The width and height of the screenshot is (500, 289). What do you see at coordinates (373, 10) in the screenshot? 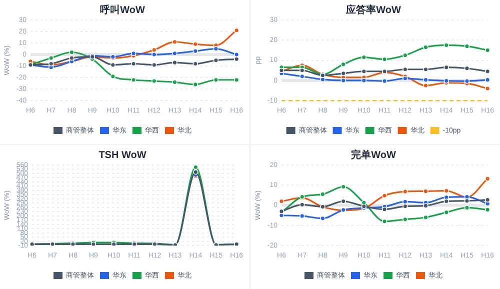
I see `chart-title: 应答率WoW` at bounding box center [373, 10].